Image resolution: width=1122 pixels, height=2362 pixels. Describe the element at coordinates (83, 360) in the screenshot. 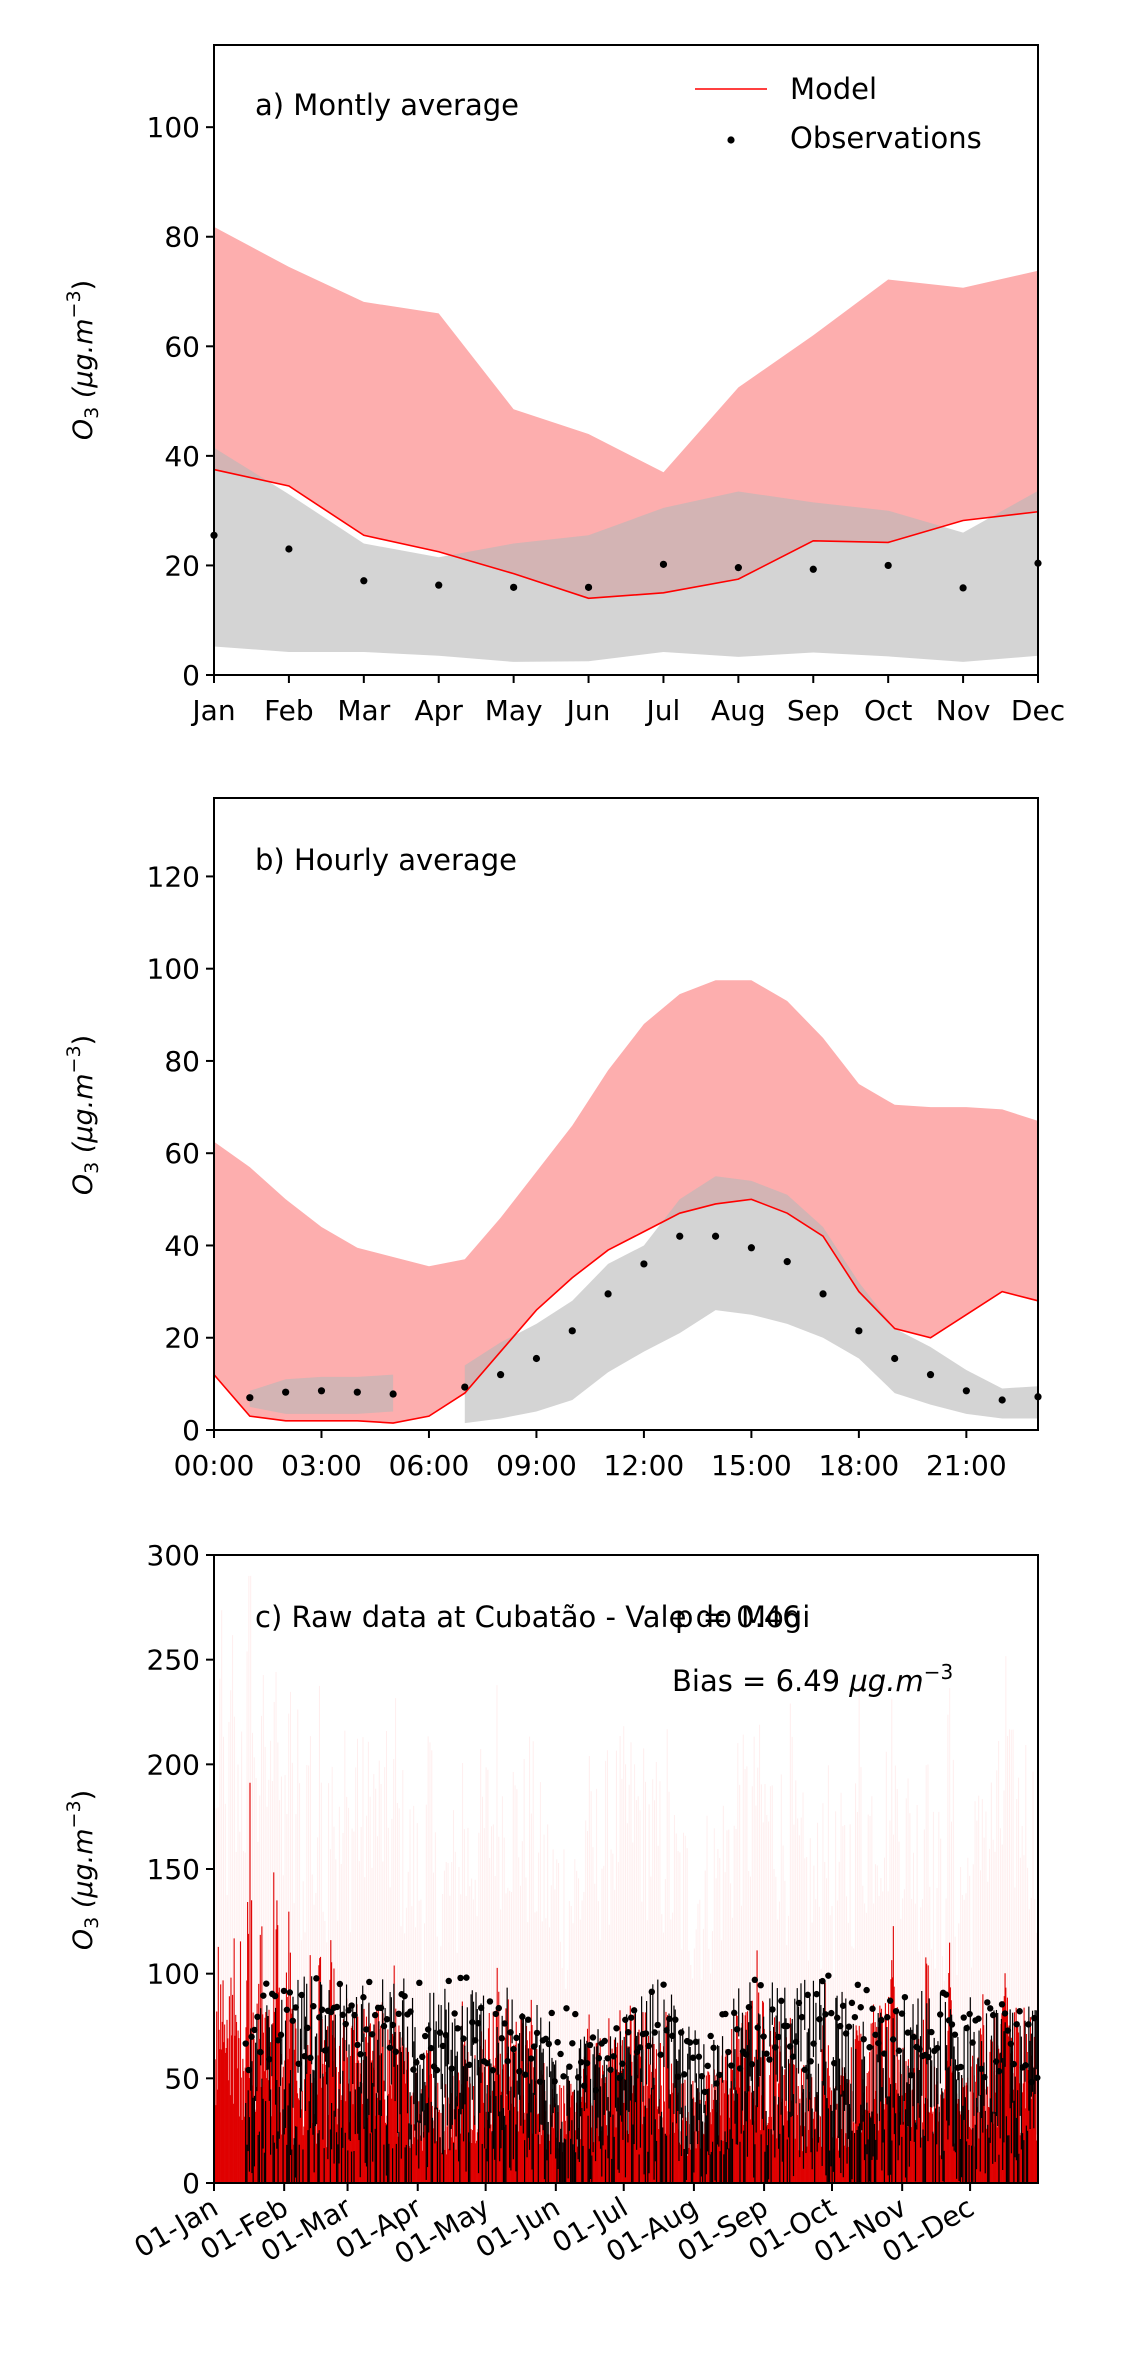

I see `y-axis-label: O3 (μg.m−3)` at that location.